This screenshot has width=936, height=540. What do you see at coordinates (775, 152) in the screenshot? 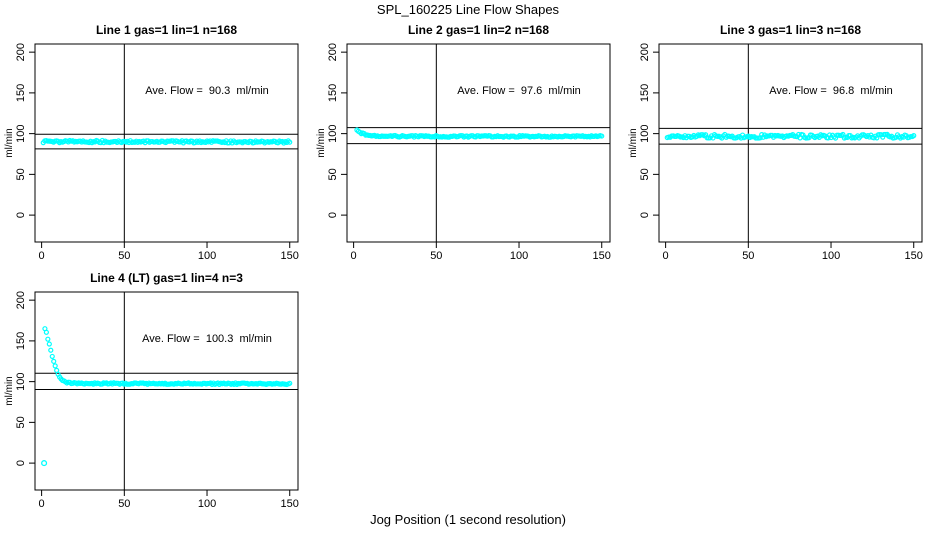
I see `plot-line-3: 0 50 100 150 0 50 100 150 200 ml/min` at bounding box center [775, 152].